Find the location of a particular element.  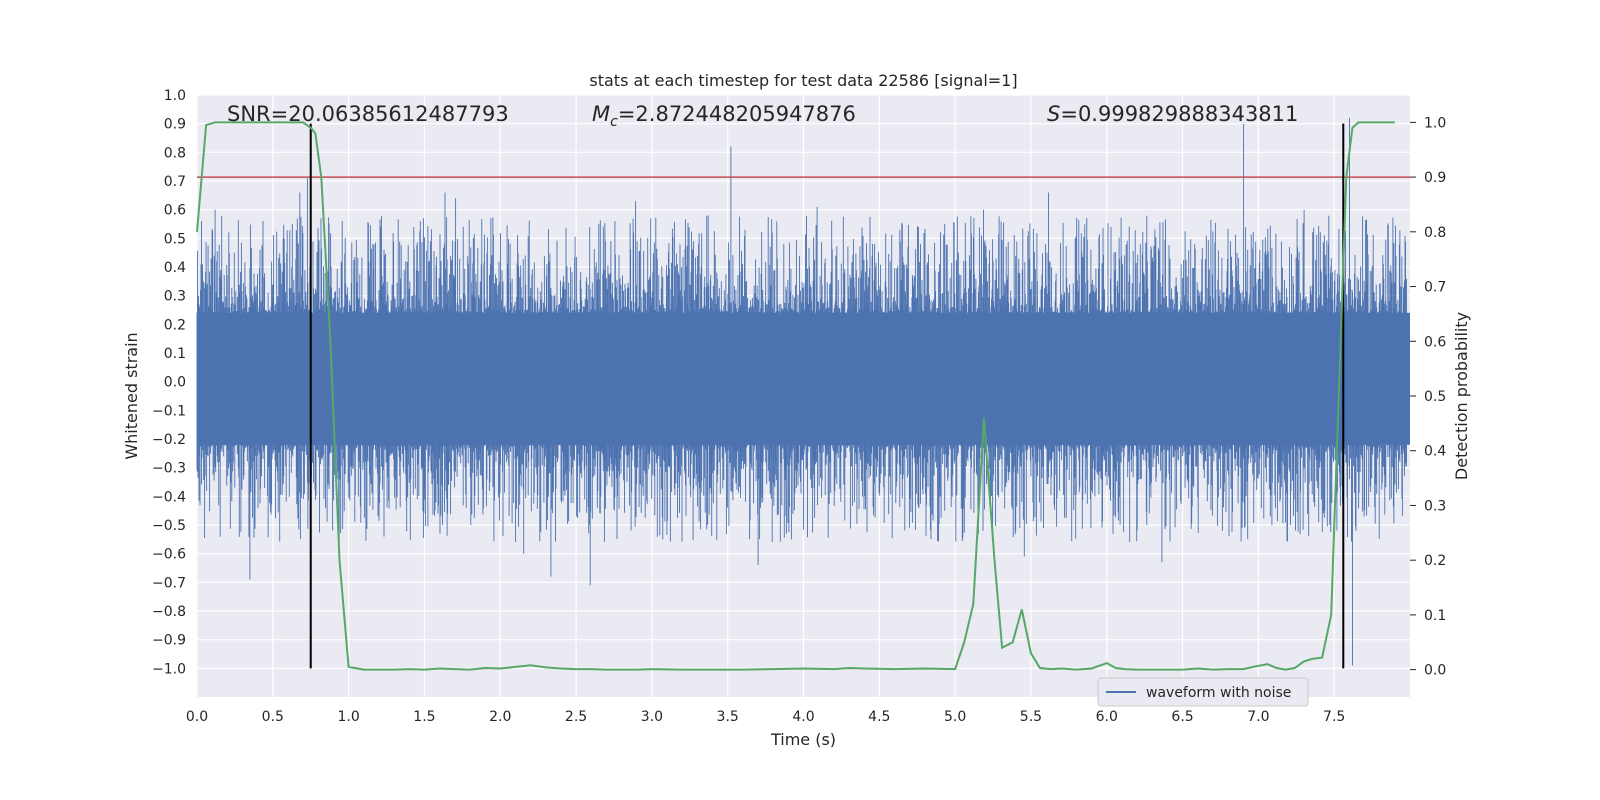

y-tick-label: 0.0 is located at coordinates (175, 383).